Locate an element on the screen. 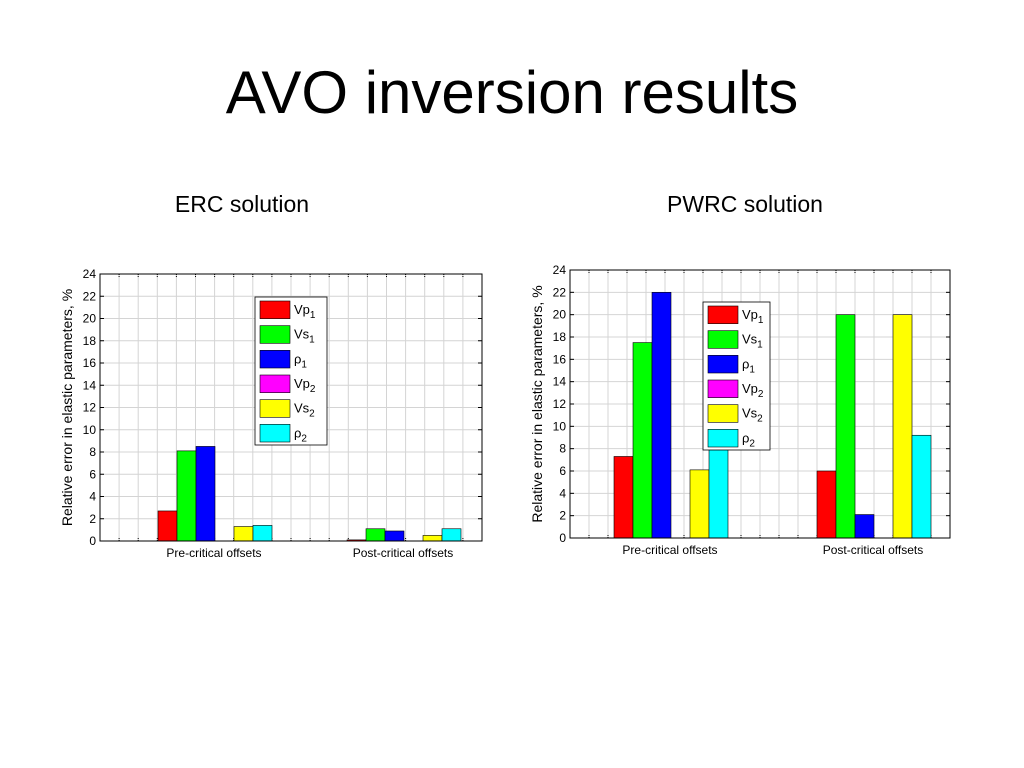 The width and height of the screenshot is (1024, 768). slide-title: AVO inversion results is located at coordinates (512, 92).